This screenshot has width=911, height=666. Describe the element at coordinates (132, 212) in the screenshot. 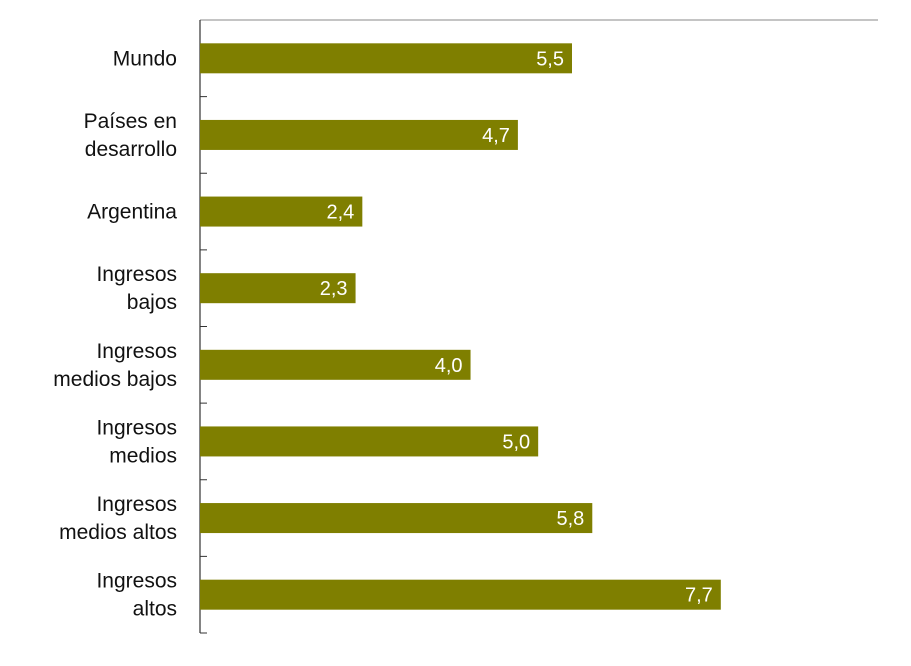

I see `category-label: Argentina` at that location.